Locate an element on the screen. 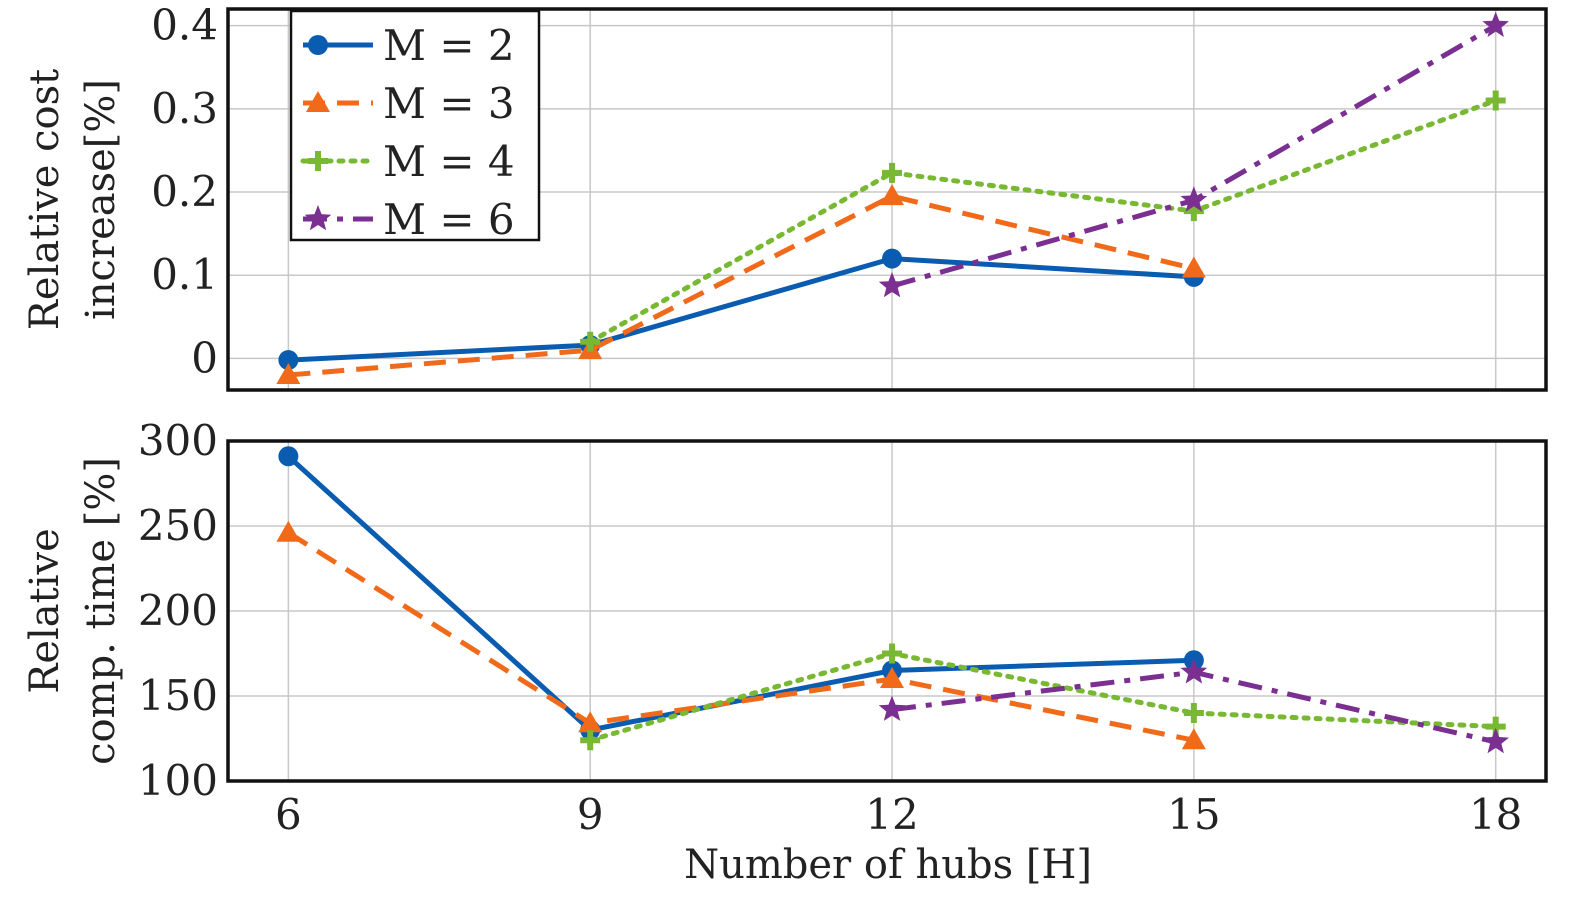 The width and height of the screenshot is (1579, 901). y-tick-label: 150 is located at coordinates (178, 695).